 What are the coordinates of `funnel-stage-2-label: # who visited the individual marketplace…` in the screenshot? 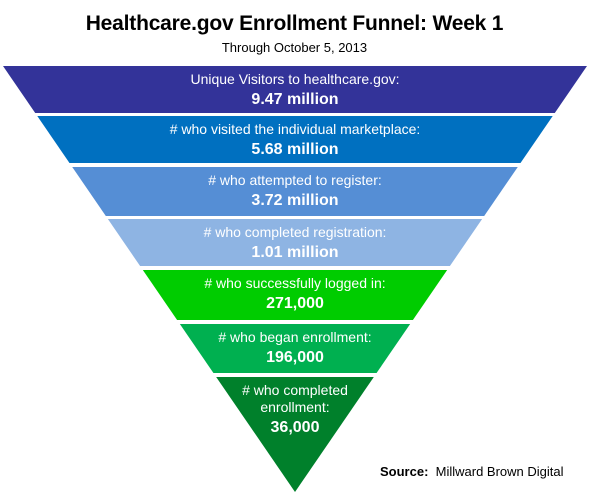 It's located at (295, 129).